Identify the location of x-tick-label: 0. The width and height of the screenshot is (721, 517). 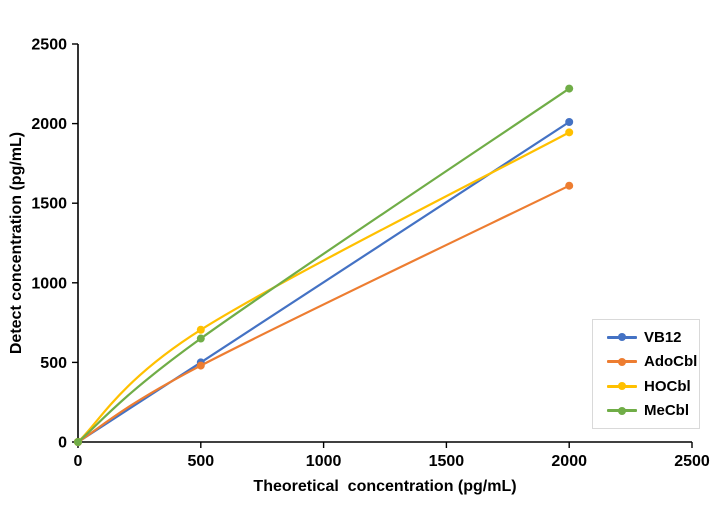
(78, 461).